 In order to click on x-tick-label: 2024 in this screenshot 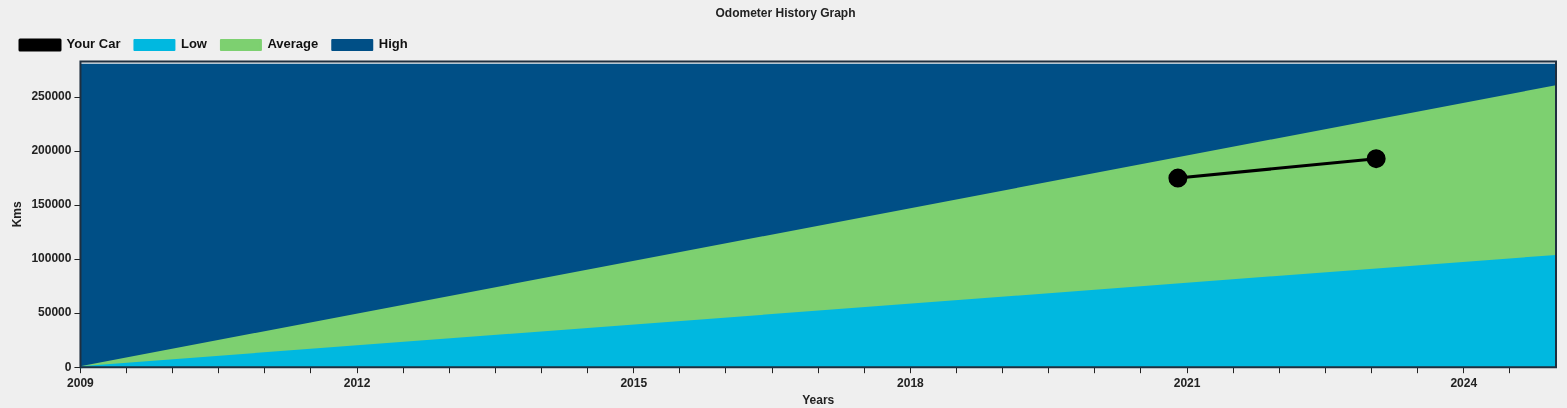, I will do `click(1464, 382)`.